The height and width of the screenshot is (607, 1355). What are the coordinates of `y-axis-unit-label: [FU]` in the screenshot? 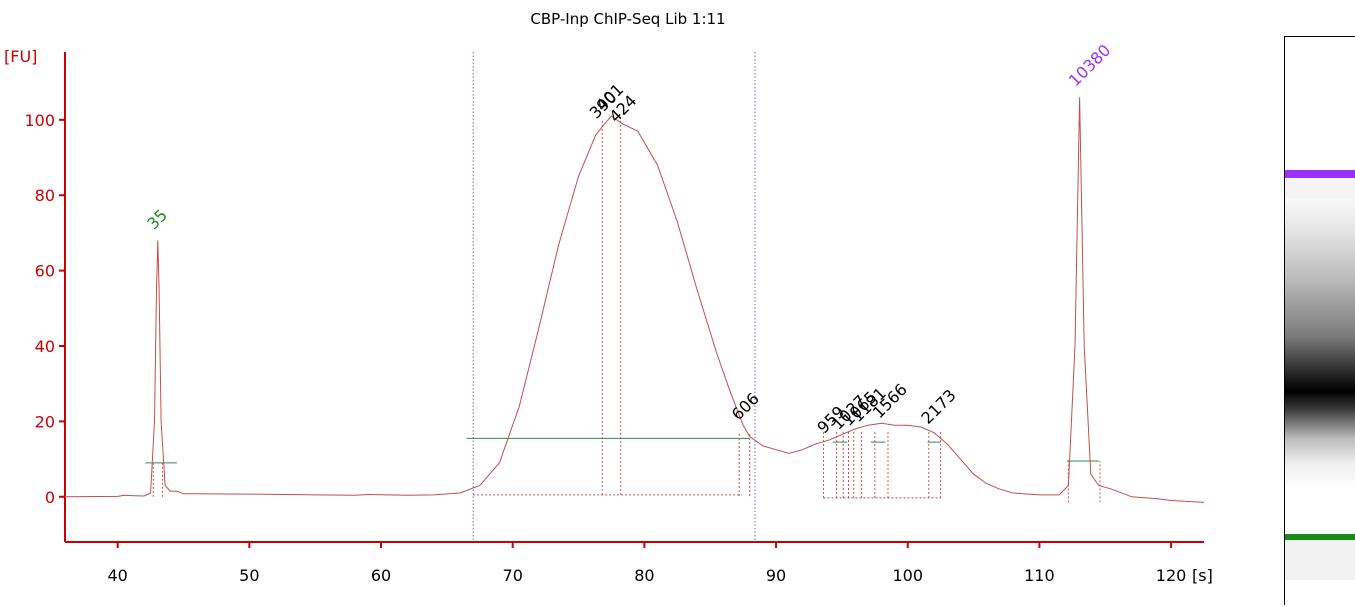 It's located at (20, 56).